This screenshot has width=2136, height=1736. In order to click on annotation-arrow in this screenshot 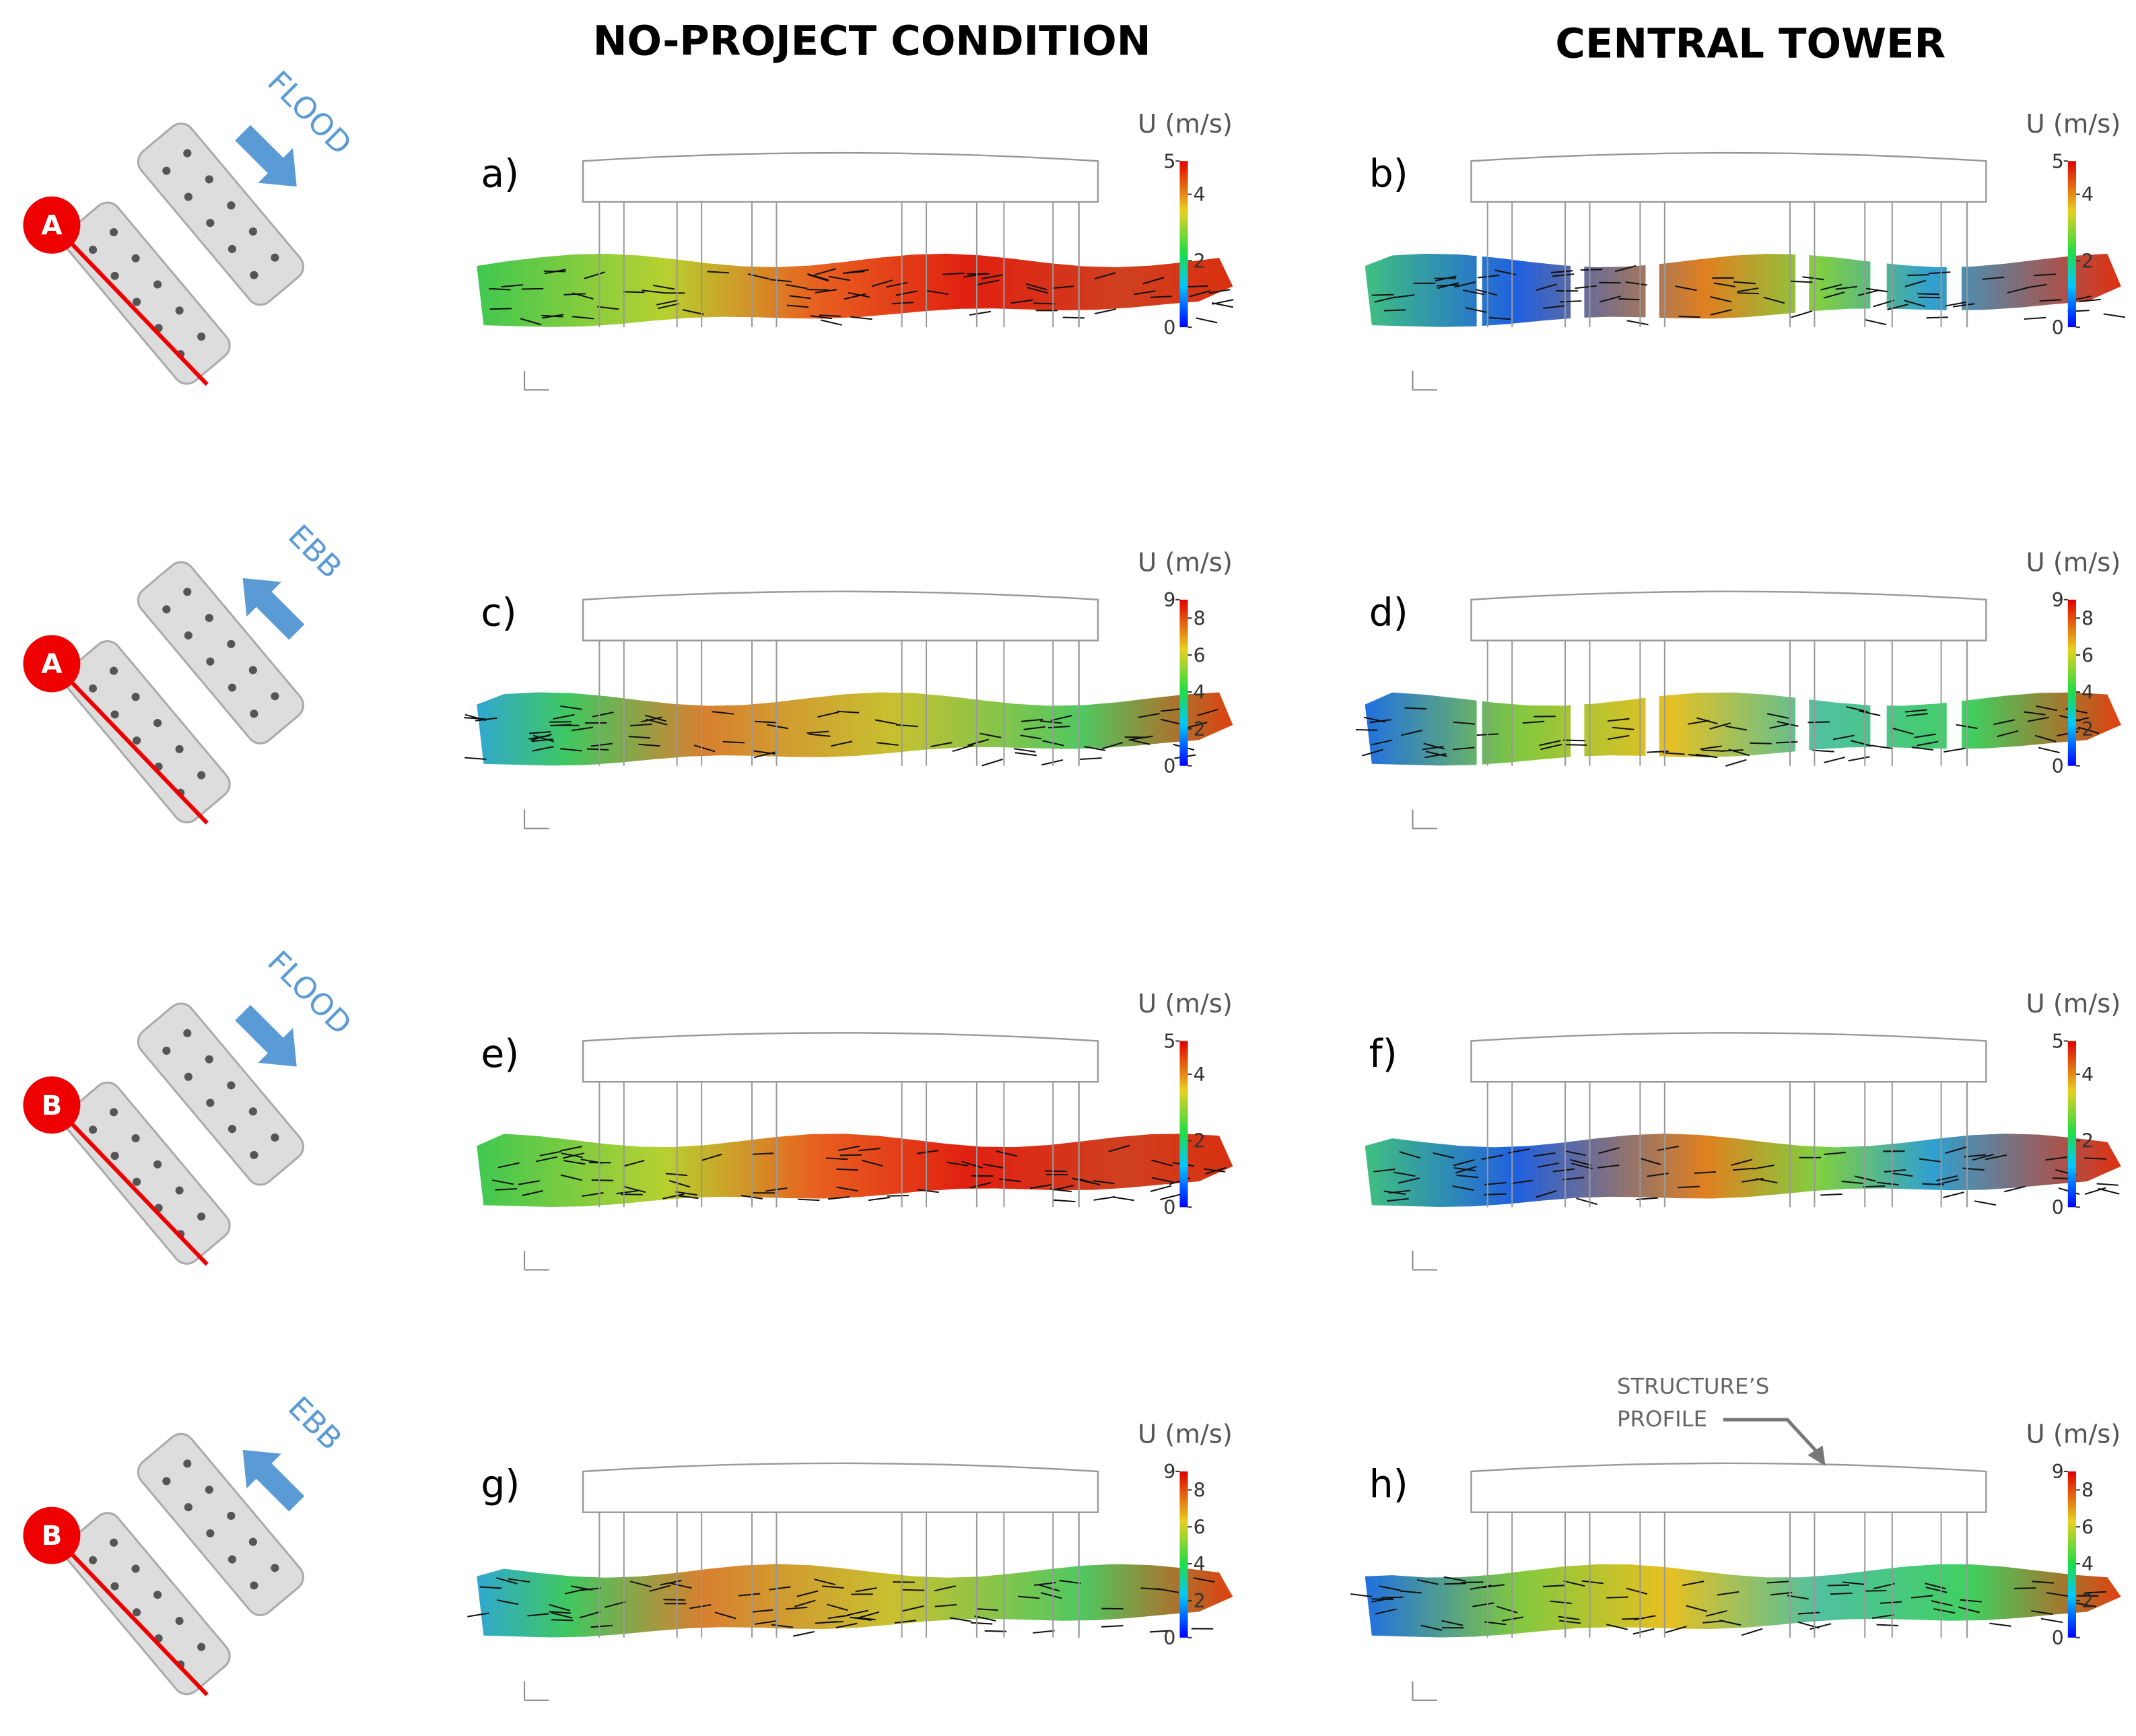, I will do `click(1772, 1437)`.